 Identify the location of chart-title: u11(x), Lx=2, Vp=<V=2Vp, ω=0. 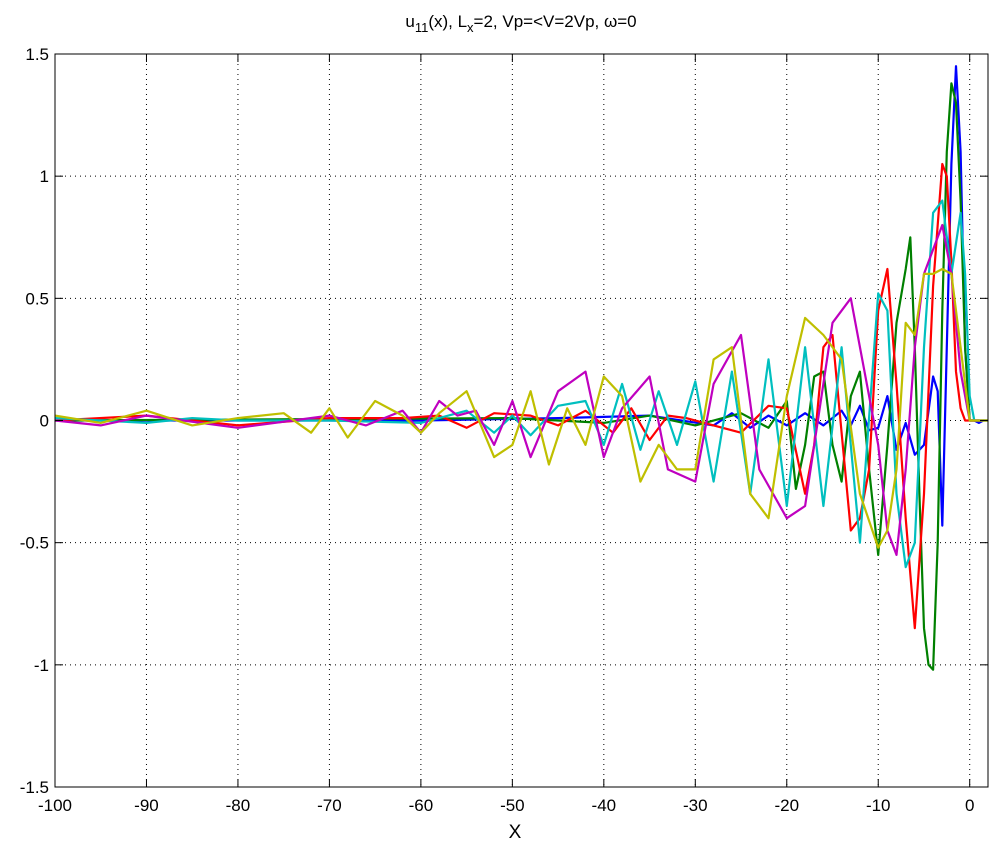
(520, 23).